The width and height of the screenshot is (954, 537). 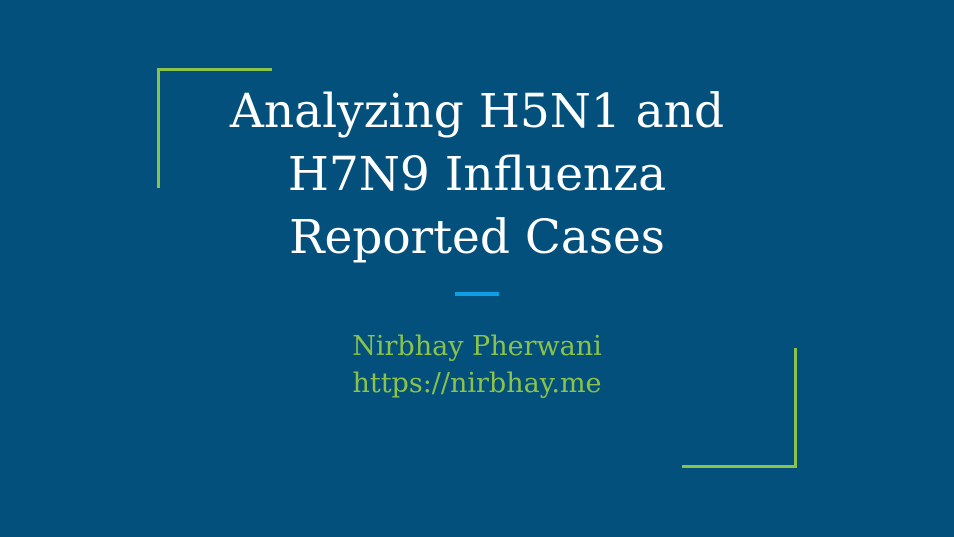 I want to click on slide-subtitle: Nirbhay Pherwani https://nirbhay.me, so click(x=477, y=365).